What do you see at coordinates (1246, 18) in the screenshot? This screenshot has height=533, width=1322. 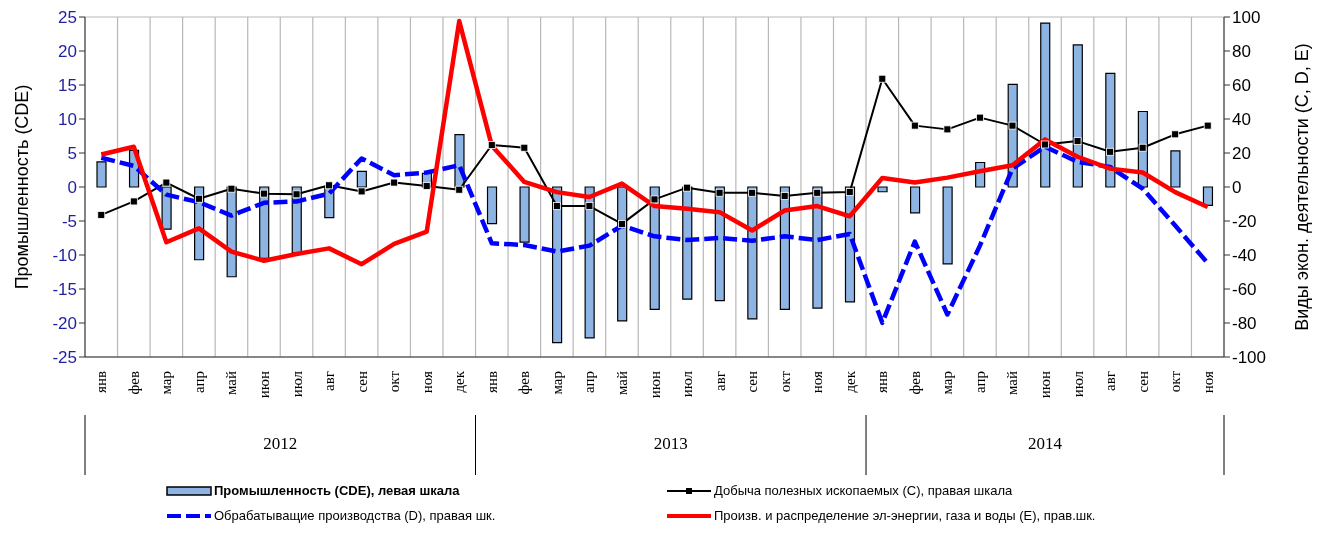 I see `y2-tick-label: 100` at bounding box center [1246, 18].